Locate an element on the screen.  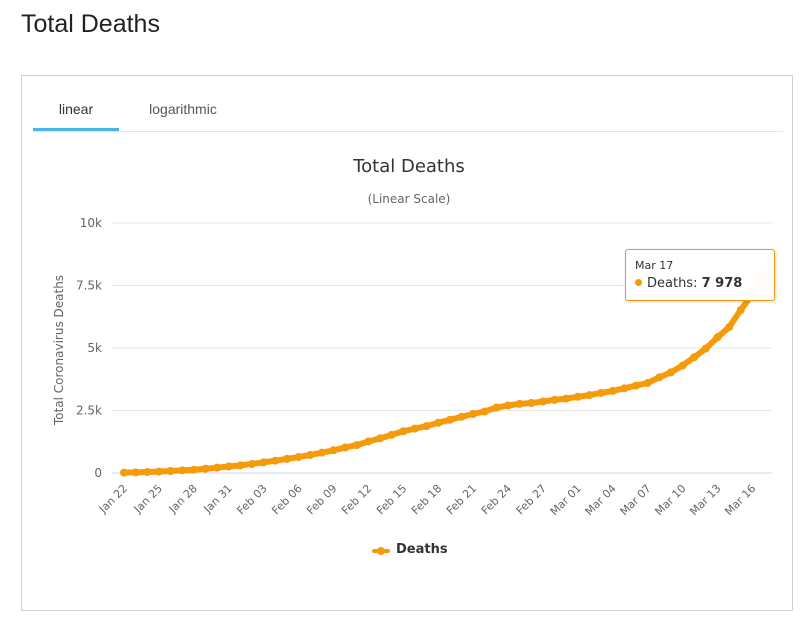
scale-tabs: linear logarithmic is located at coordinates (408, 110).